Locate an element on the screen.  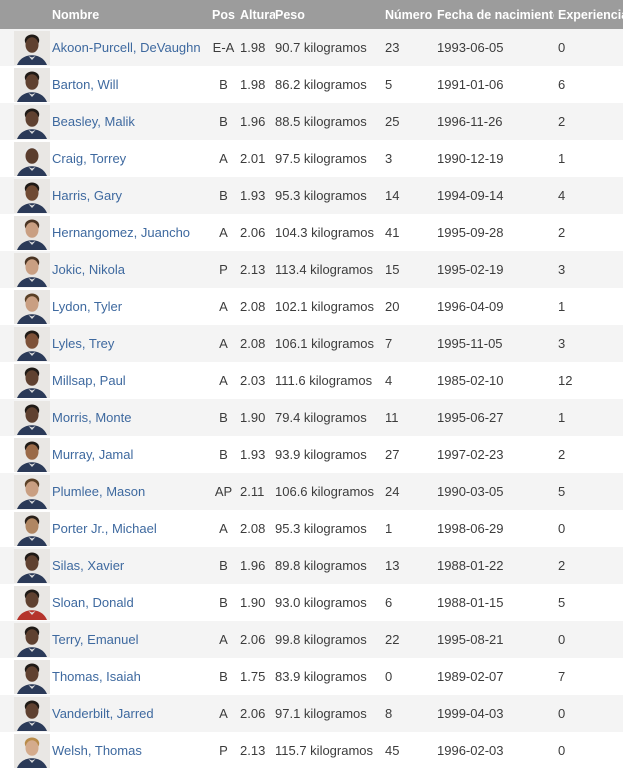
player-name-link: Jokic, Nikola is located at coordinates (88, 269).